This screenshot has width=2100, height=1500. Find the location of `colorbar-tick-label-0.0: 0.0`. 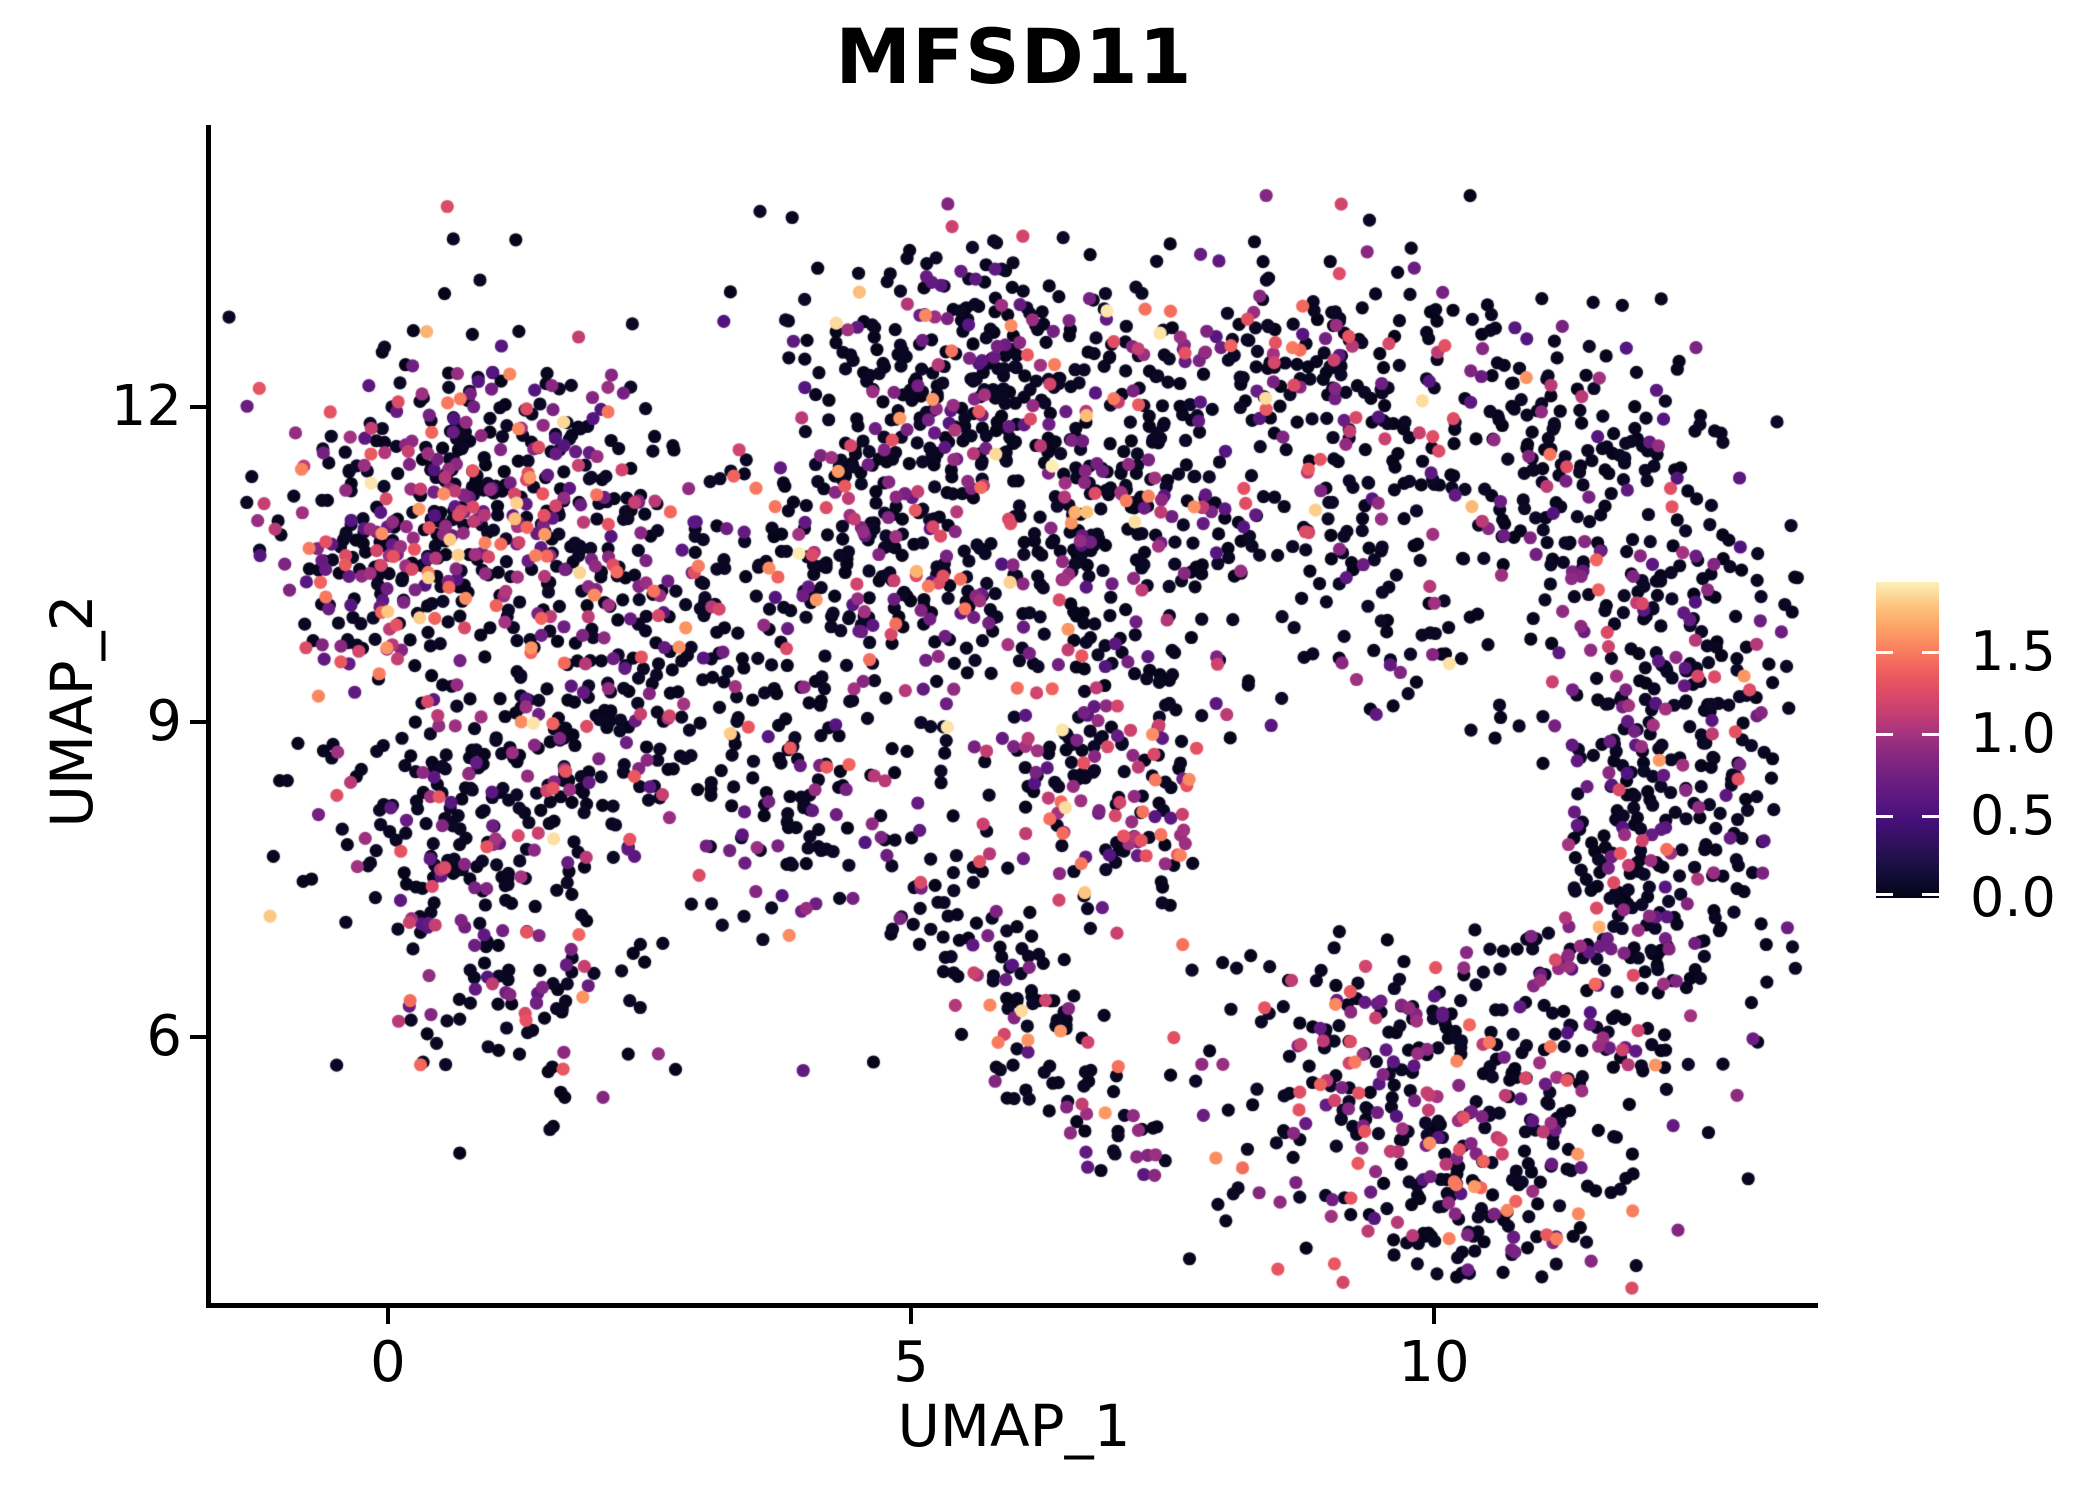

colorbar-tick-label-0.0: 0.0 is located at coordinates (2013, 897).